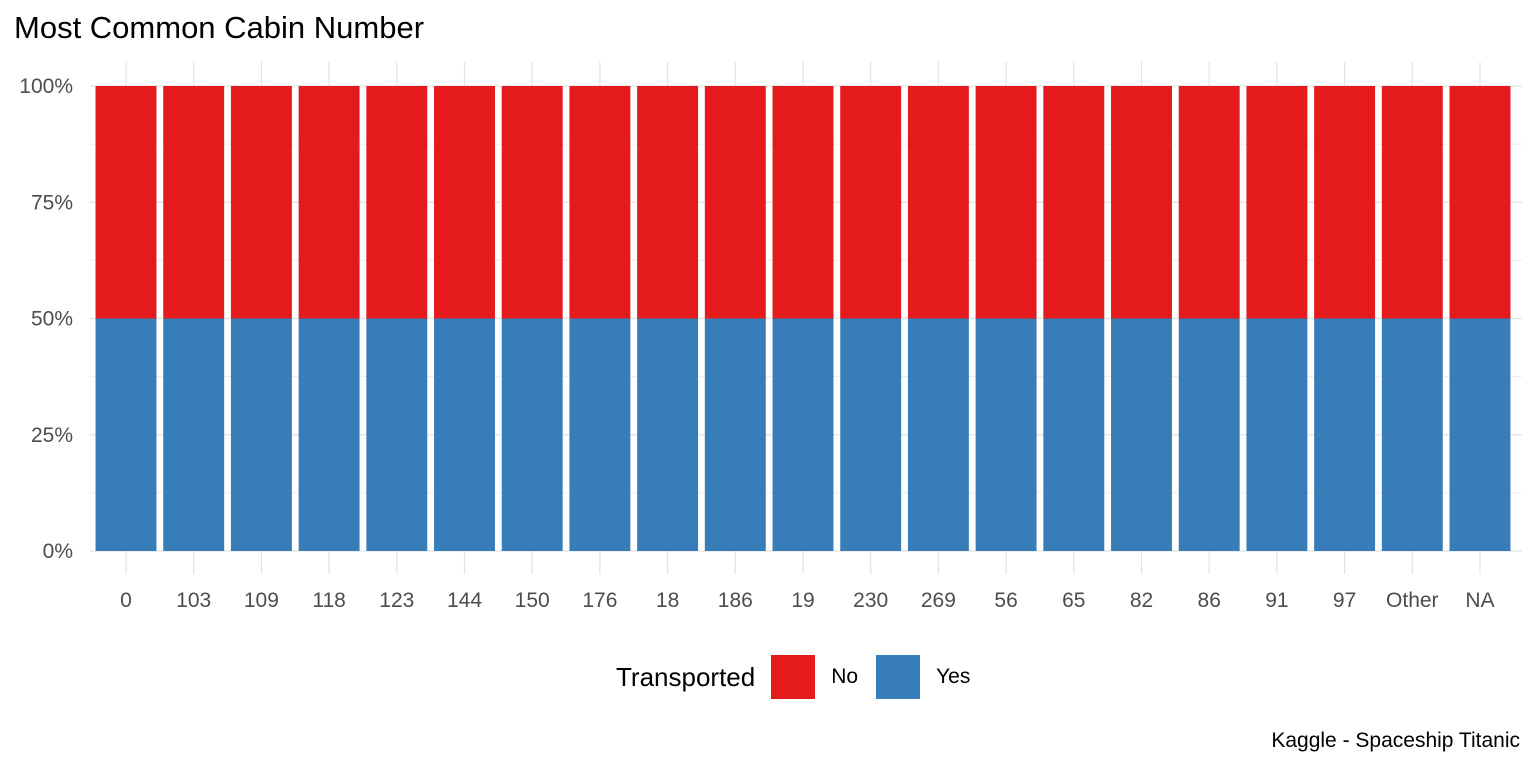  I want to click on x-tick-label: 18, so click(667, 600).